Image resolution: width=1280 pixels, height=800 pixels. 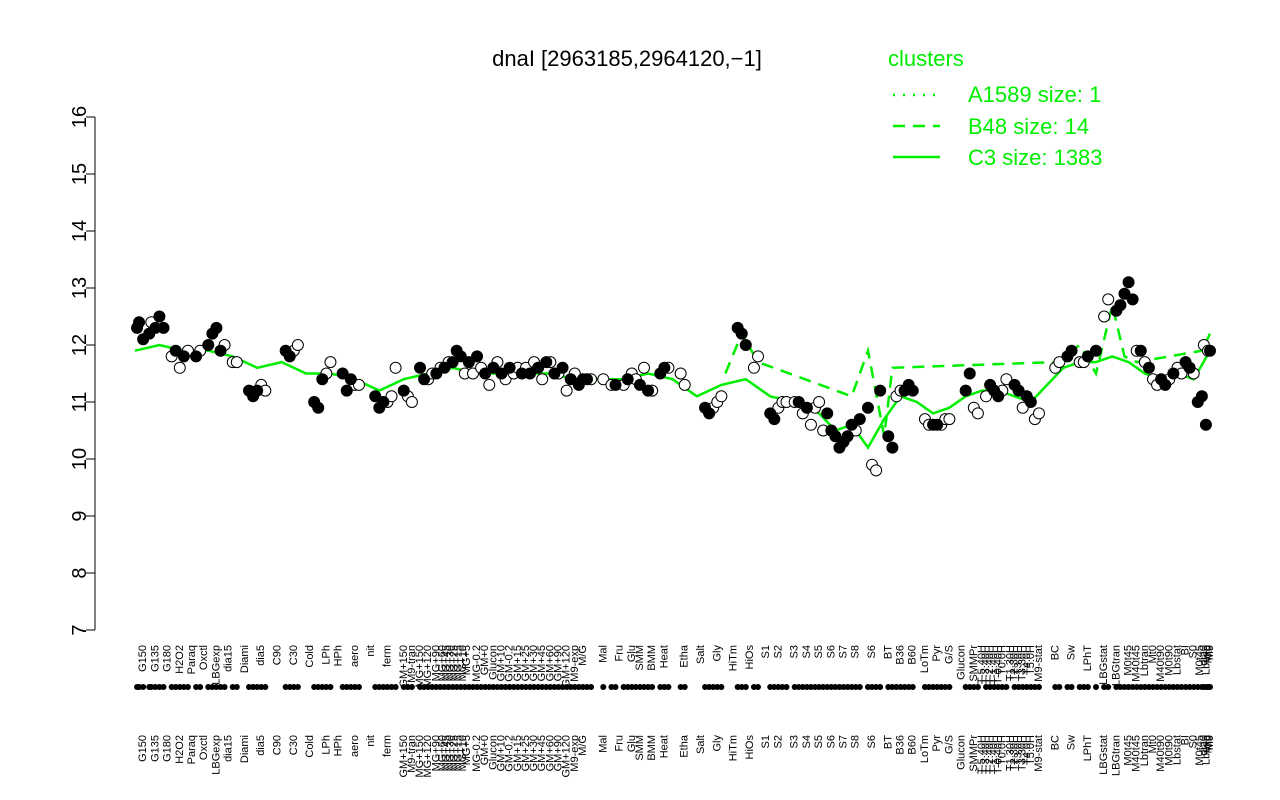 What do you see at coordinates (518, 663) in the screenshot?
I see `x-tick-label: GM+15` at bounding box center [518, 663].